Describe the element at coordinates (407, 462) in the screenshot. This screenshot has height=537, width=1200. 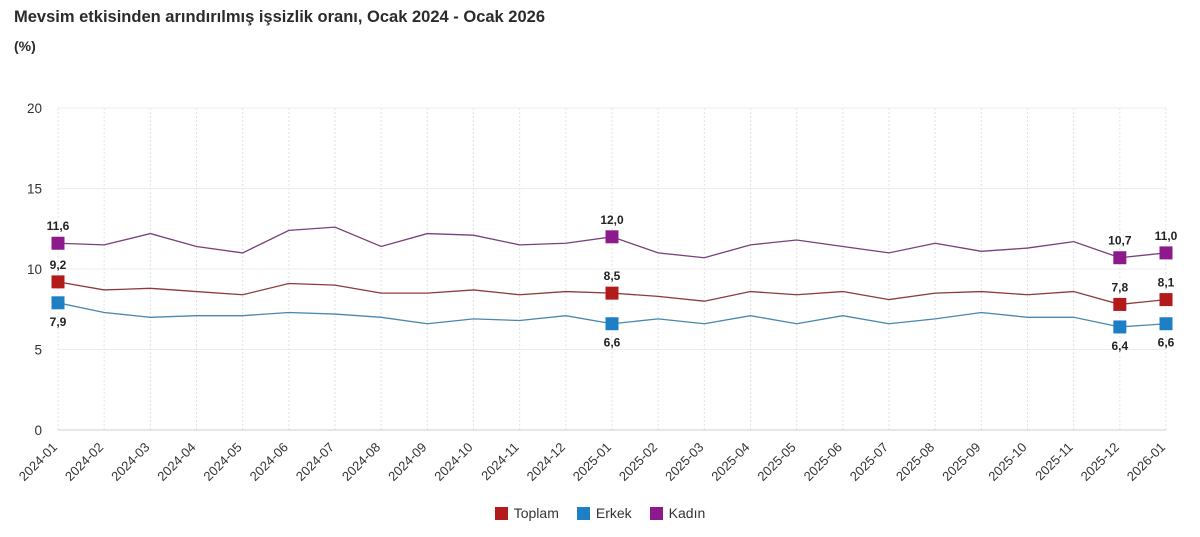
I see `x-tick-label: 2024-09` at that location.